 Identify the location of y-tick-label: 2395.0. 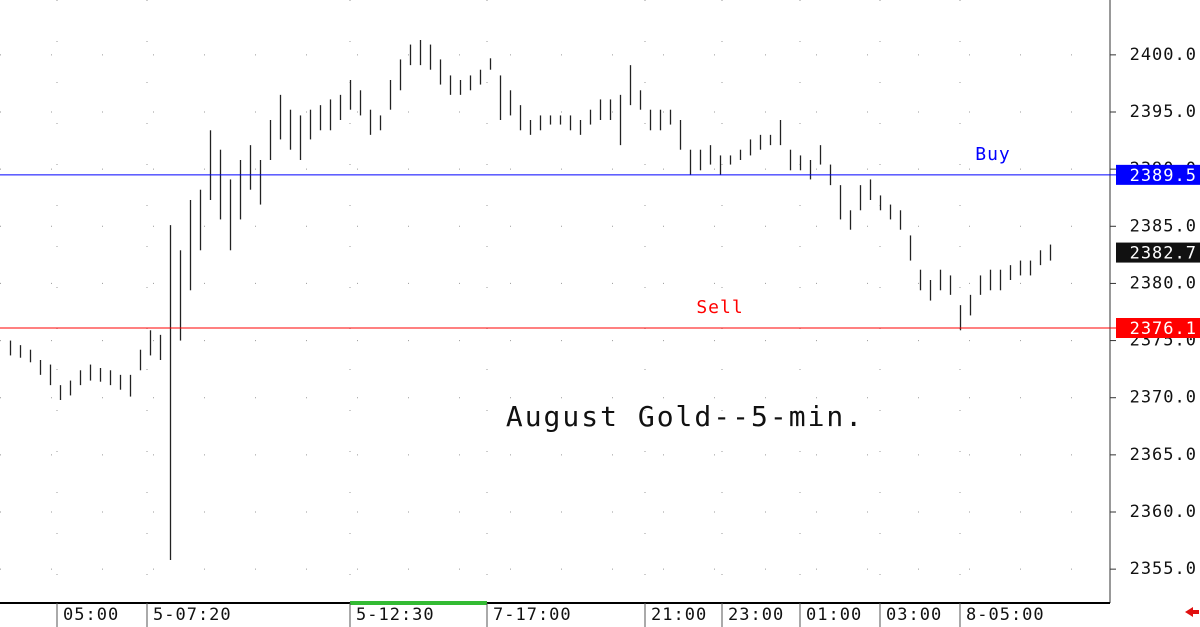
(1163, 112).